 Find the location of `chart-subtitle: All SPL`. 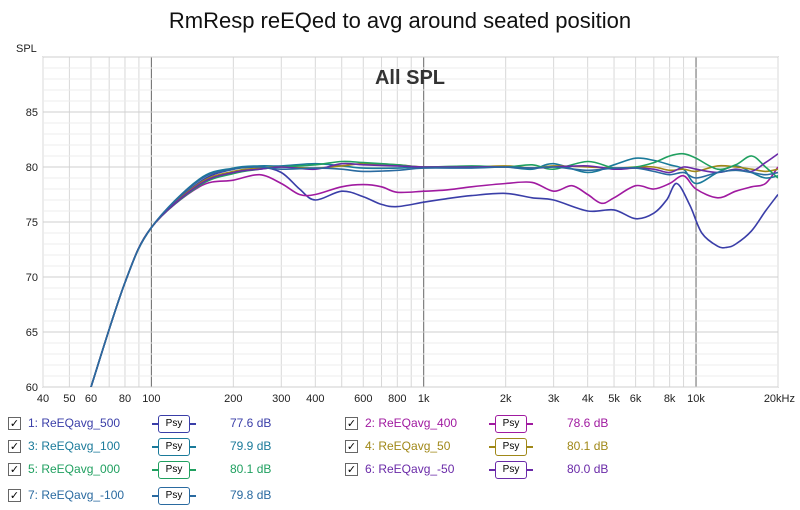

chart-subtitle: All SPL is located at coordinates (410, 78).